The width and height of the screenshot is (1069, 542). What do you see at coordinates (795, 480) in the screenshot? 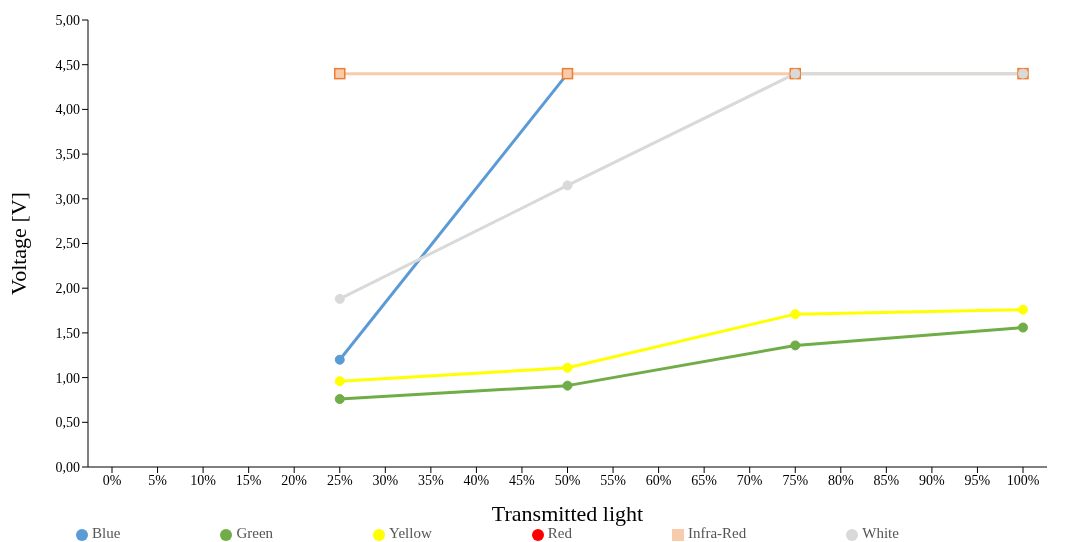
I see `x-tick-label: 75%` at bounding box center [795, 480].